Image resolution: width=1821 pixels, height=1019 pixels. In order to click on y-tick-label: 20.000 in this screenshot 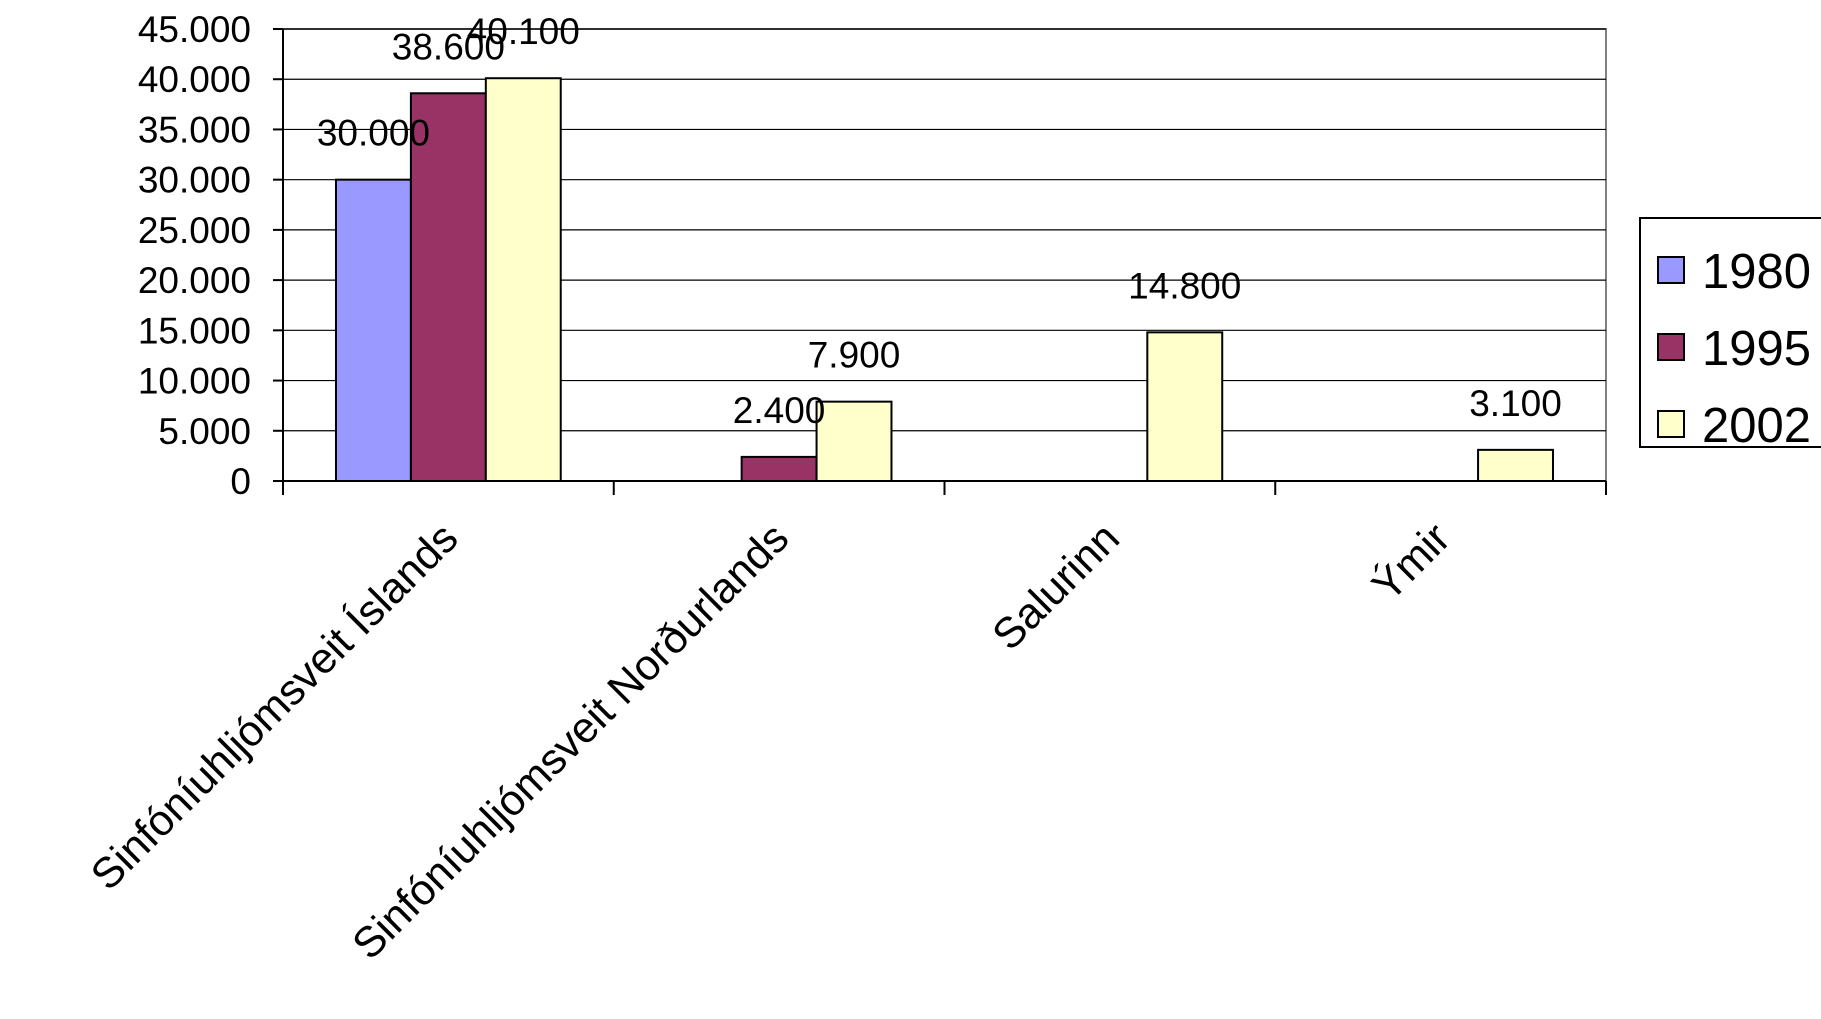, I will do `click(194, 280)`.